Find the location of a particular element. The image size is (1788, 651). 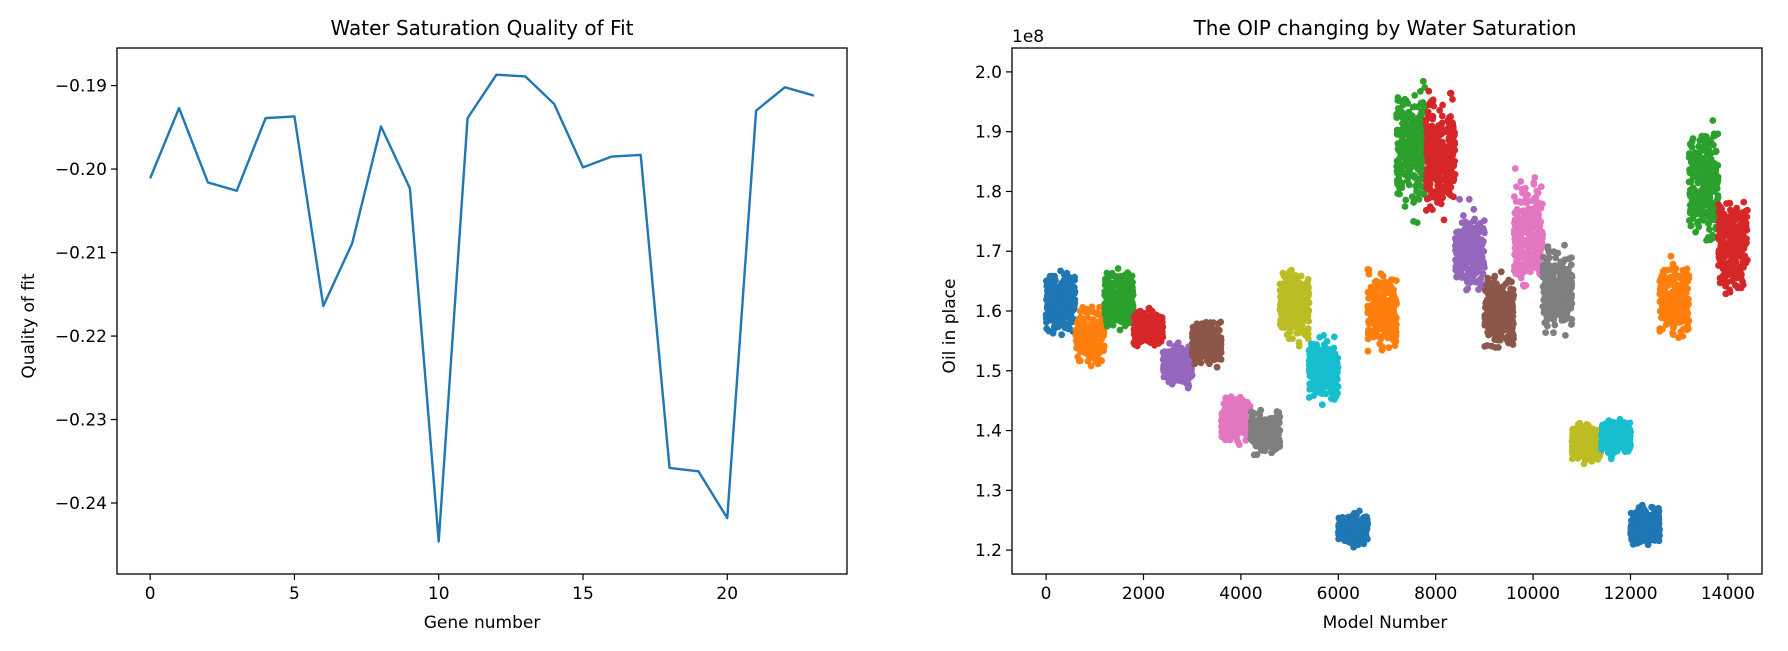

x-tick-label: 12000 is located at coordinates (1630, 594).